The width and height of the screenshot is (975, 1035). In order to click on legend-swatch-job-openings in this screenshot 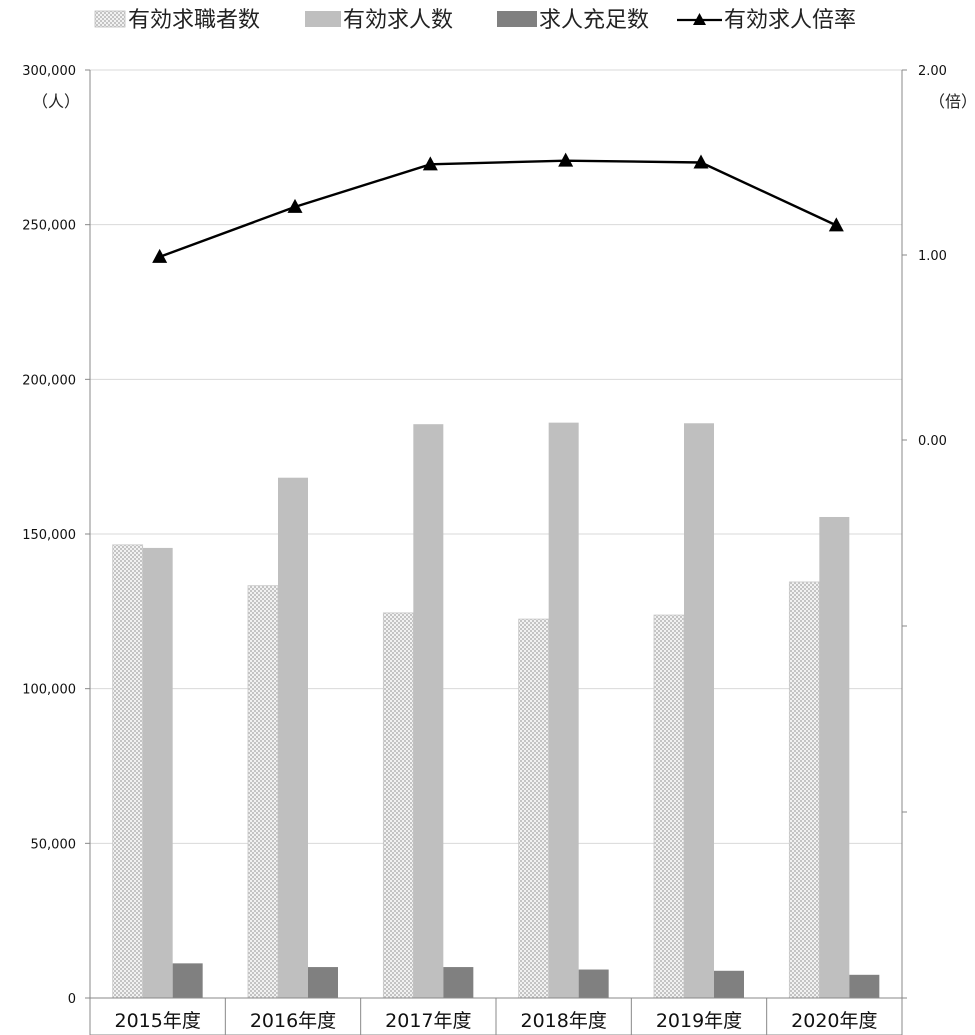, I will do `click(323, 19)`.